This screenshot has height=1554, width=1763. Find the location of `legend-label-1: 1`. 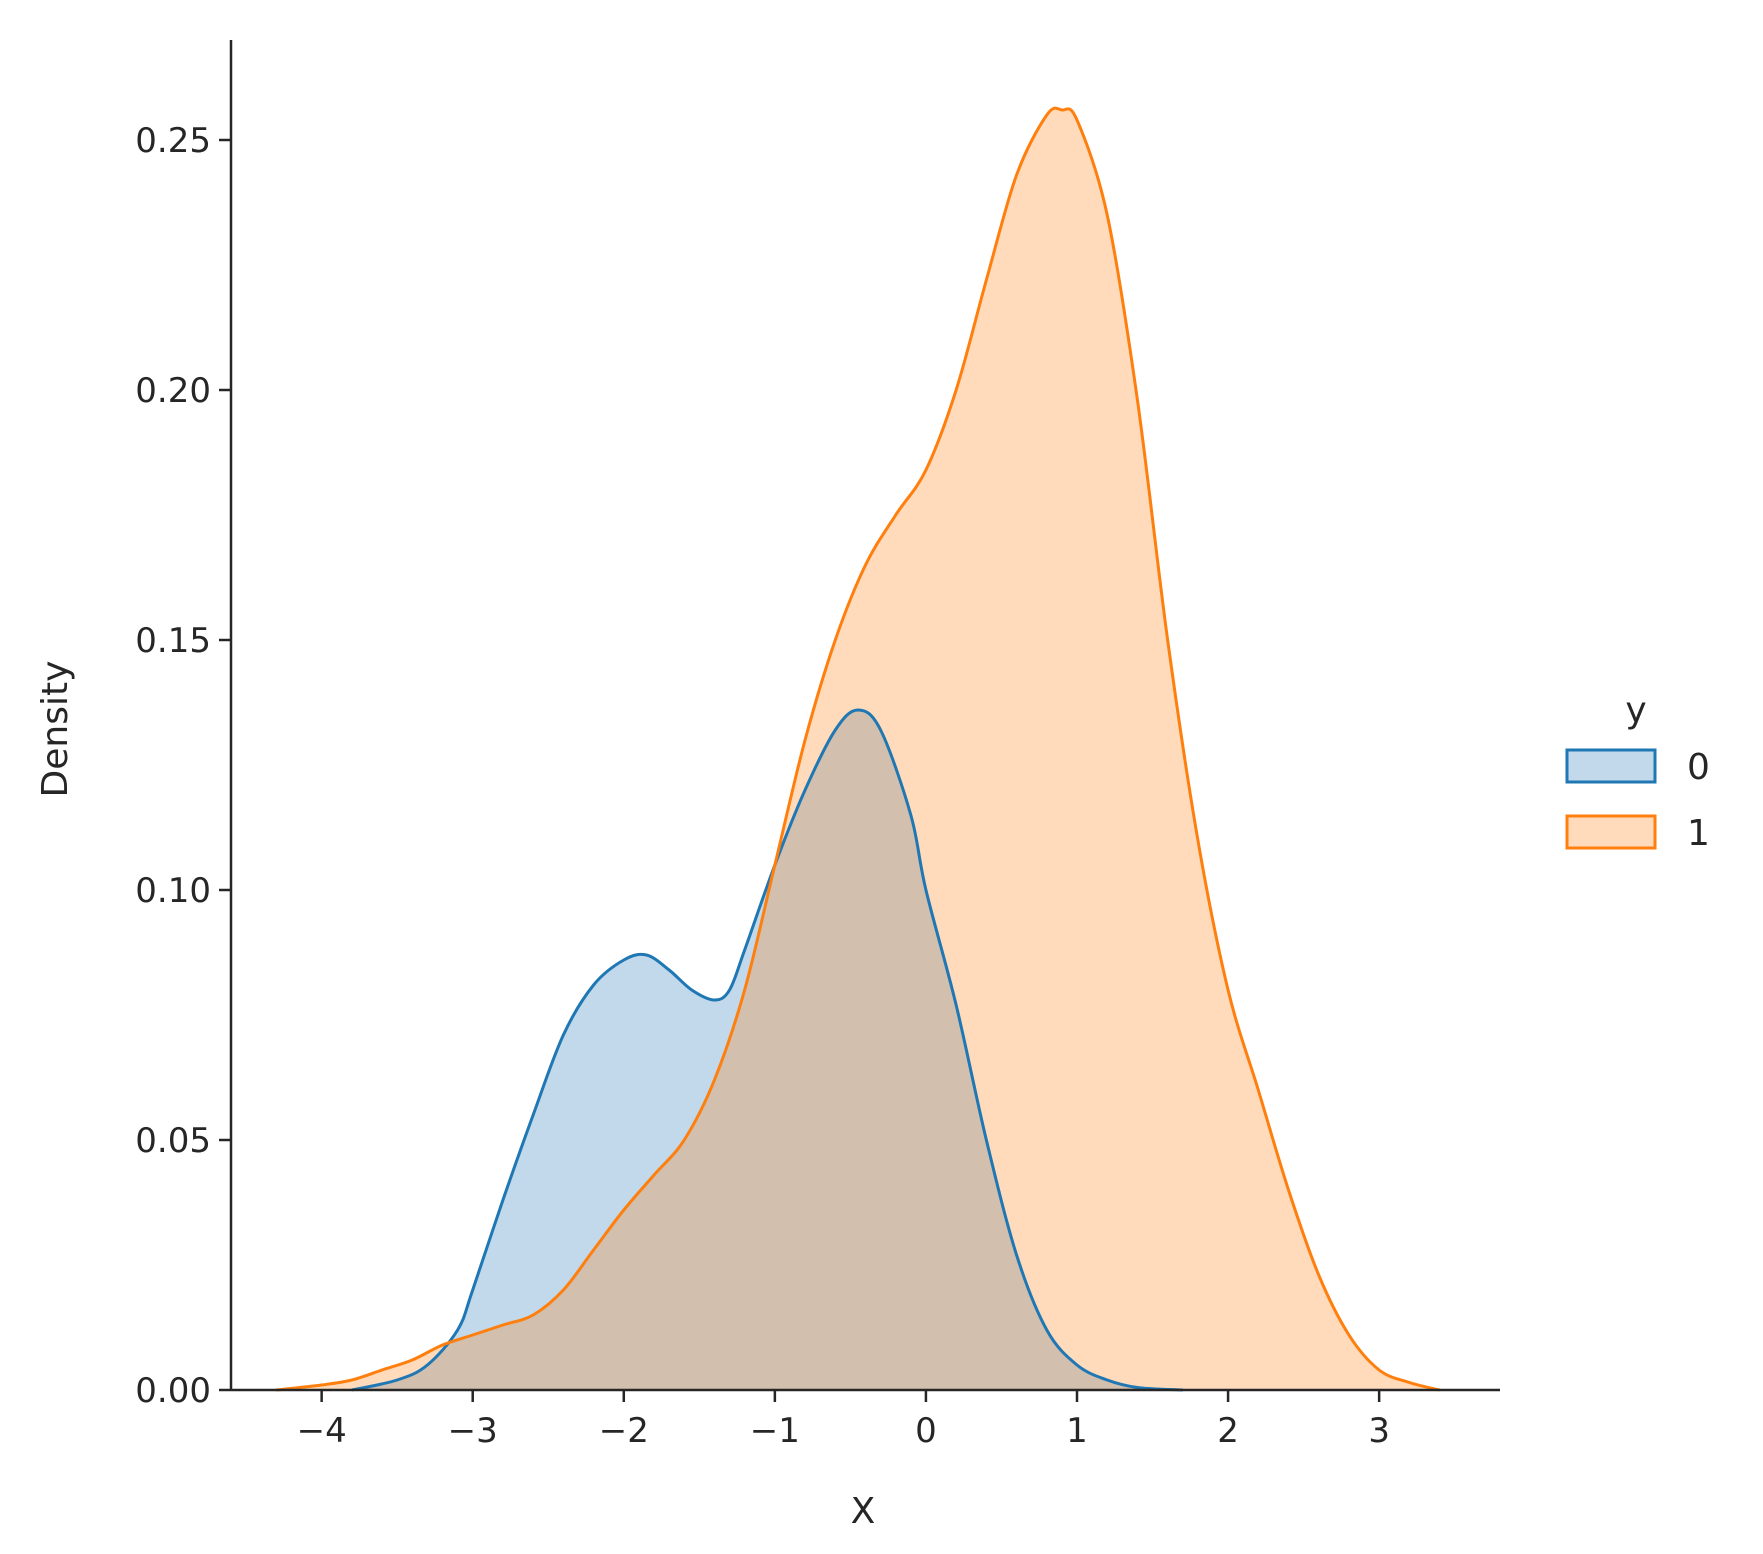

legend-label-1: 1 is located at coordinates (1698, 833).